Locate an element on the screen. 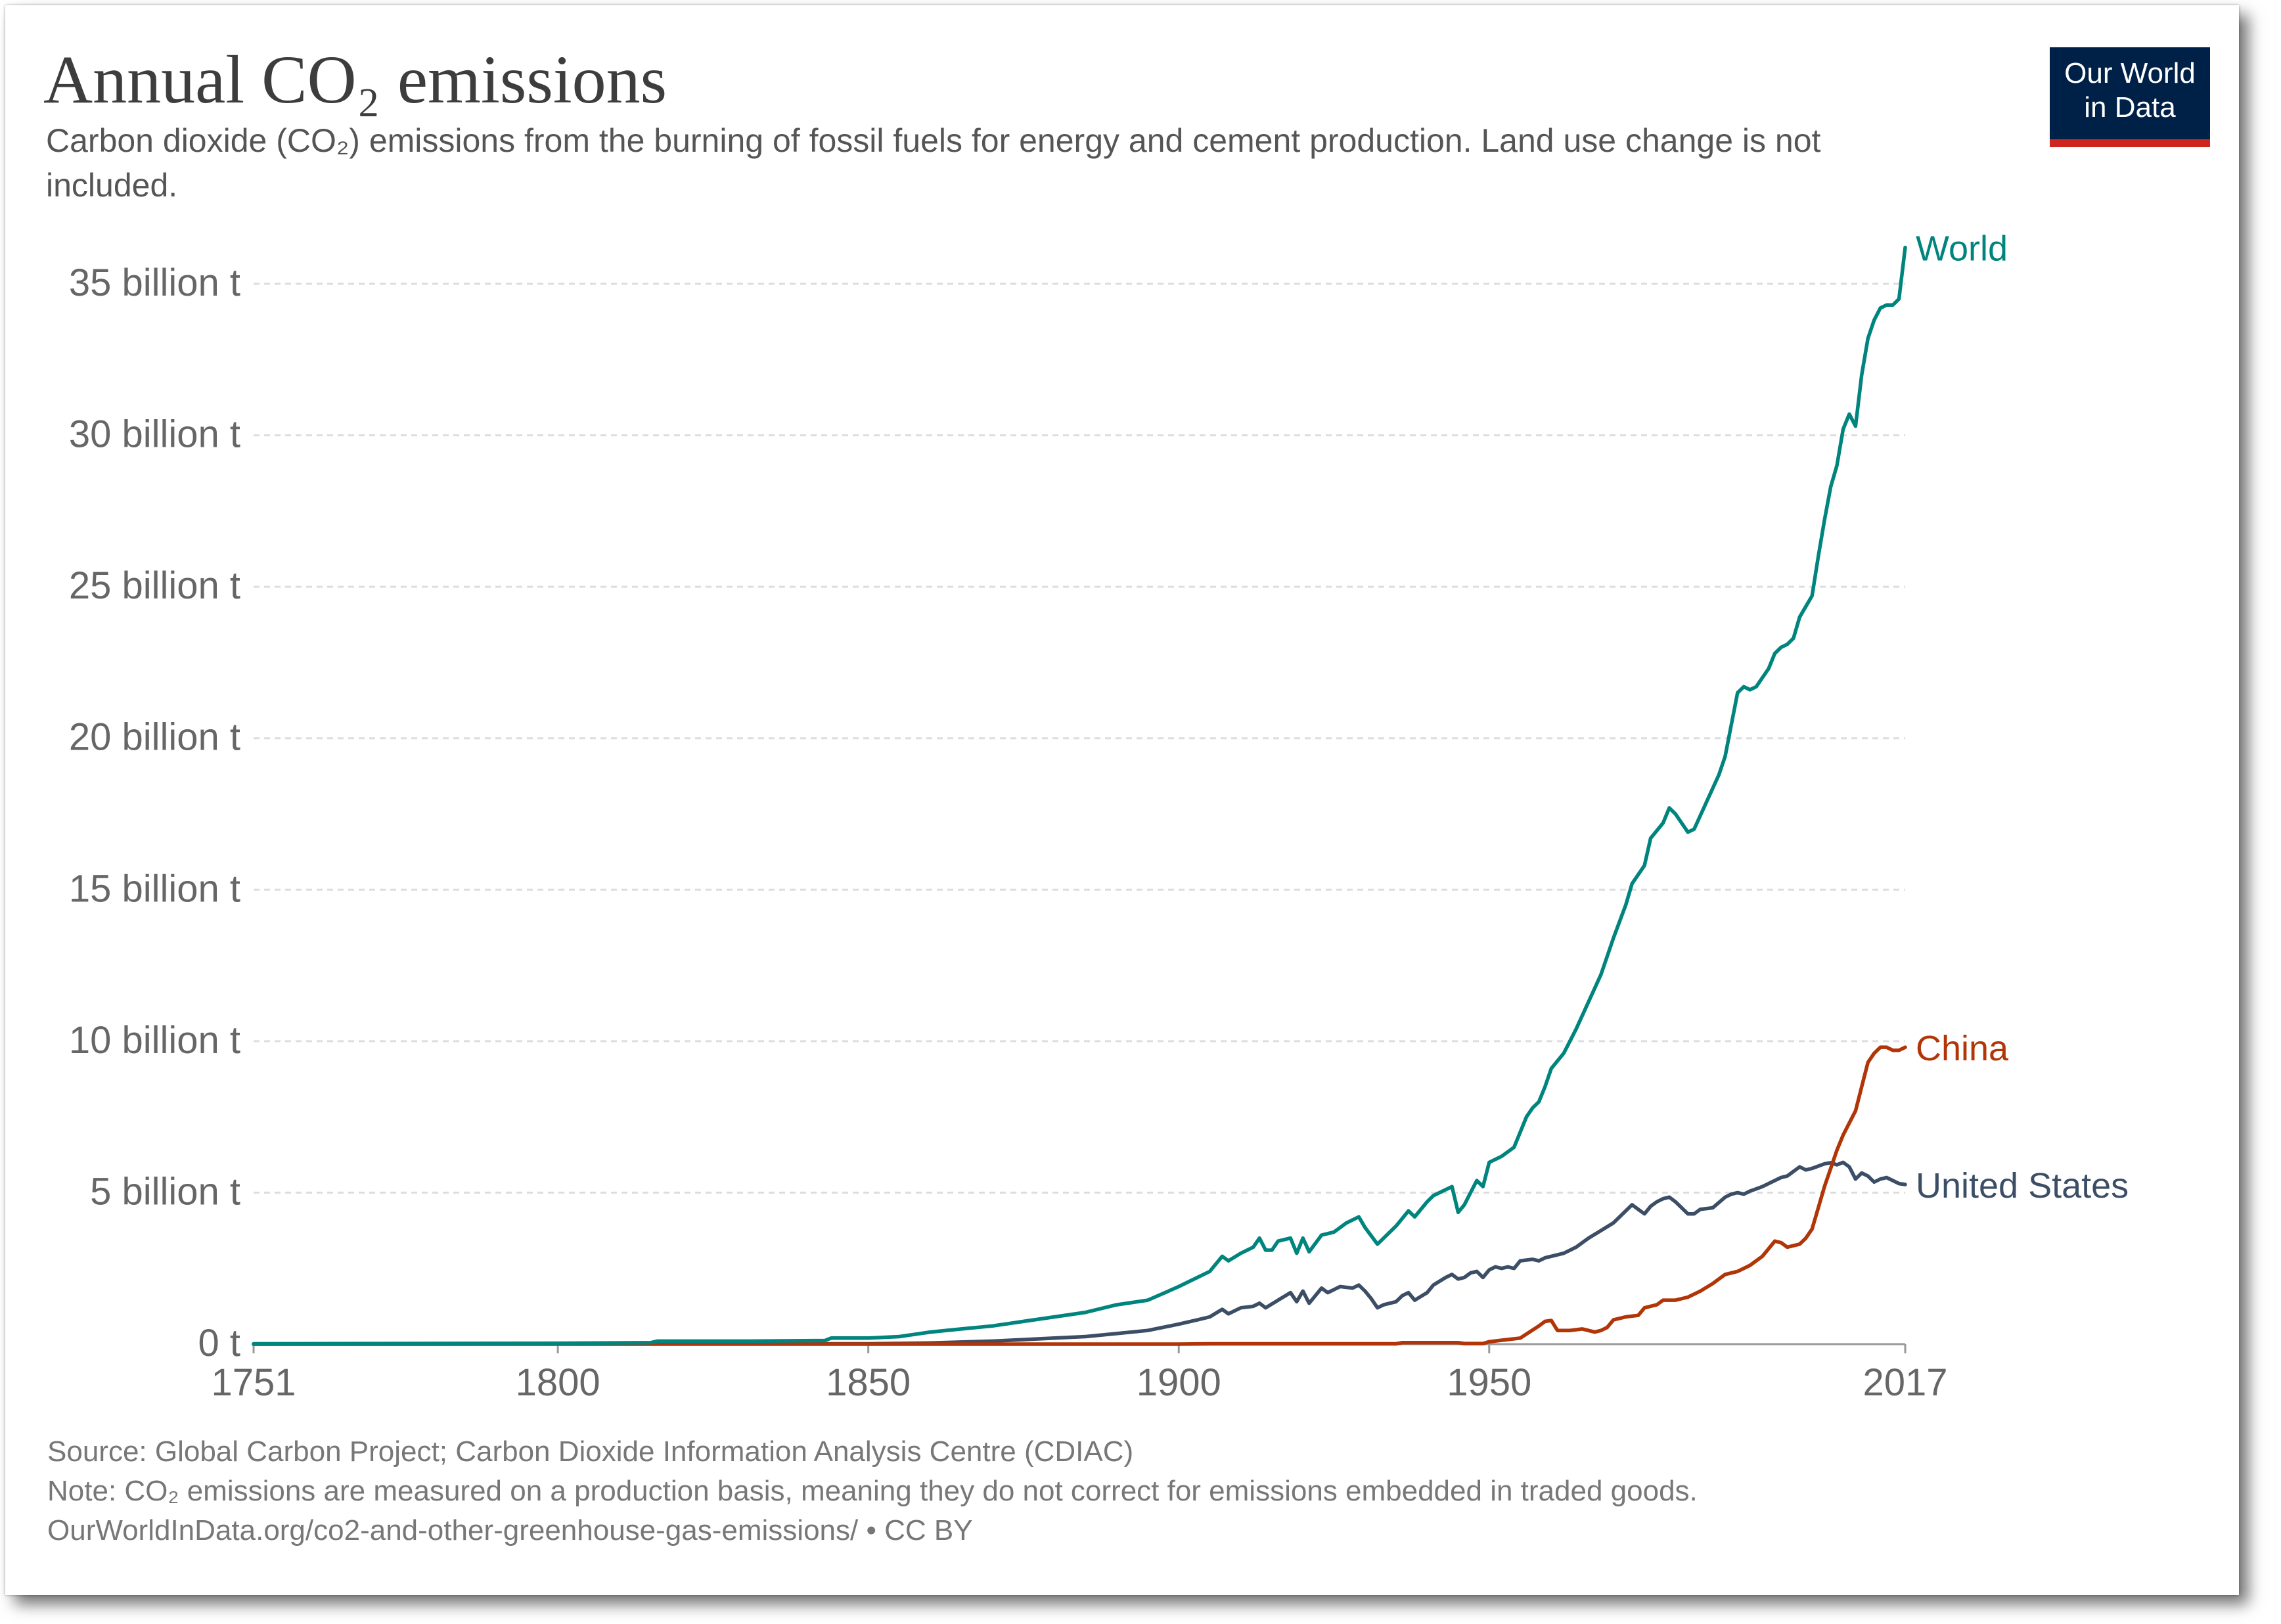  y-tick-label: 15 billion t is located at coordinates (154, 888).